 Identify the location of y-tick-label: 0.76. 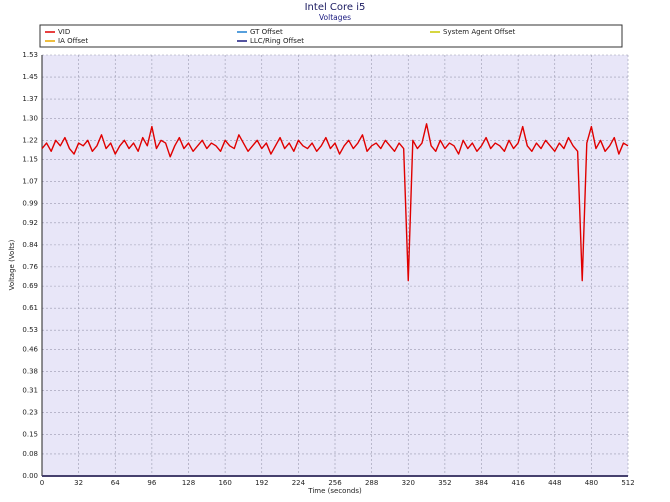
(30, 267).